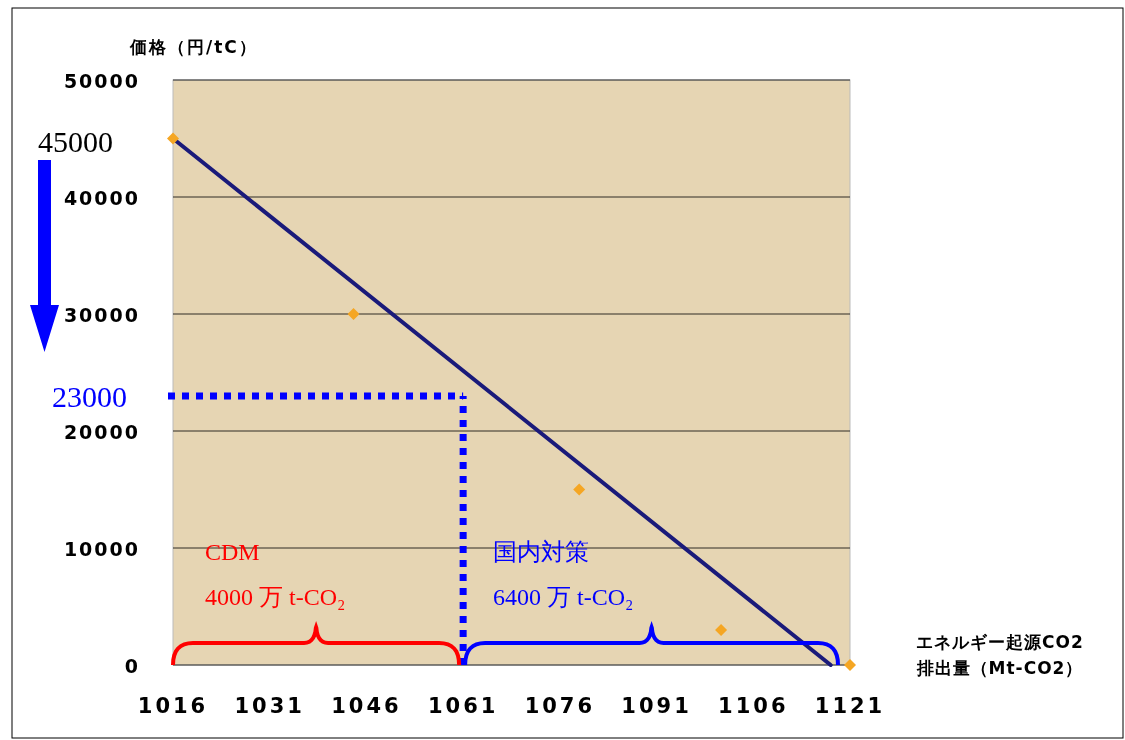 Image resolution: width=1125 pixels, height=740 pixels. Describe the element at coordinates (89, 396) in the screenshot. I see `ref-line-label: 23000` at that location.